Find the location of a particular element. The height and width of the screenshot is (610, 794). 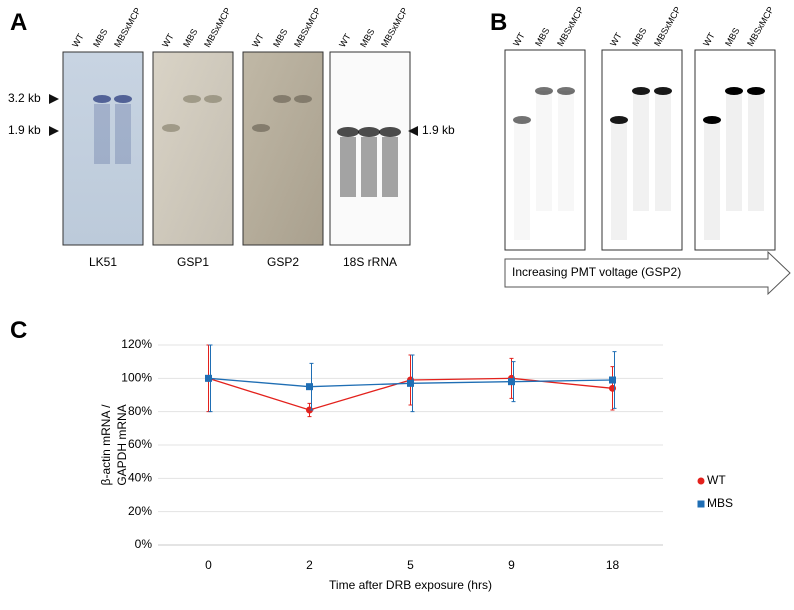

y-axis-label: GAPDH mRNA is located at coordinates (122, 444).